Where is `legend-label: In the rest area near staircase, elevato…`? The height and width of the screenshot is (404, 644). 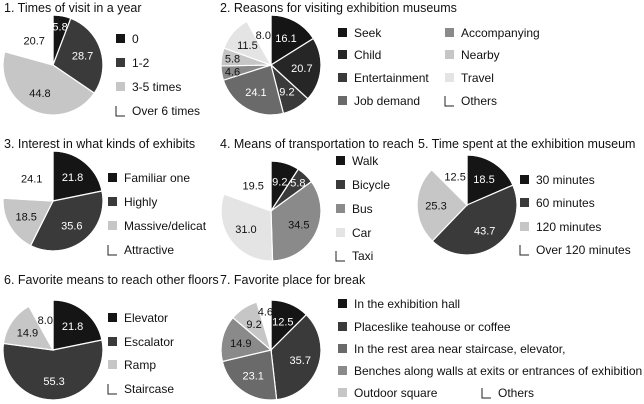 legend-label: In the rest area near staircase, elevato… is located at coordinates (459, 349).